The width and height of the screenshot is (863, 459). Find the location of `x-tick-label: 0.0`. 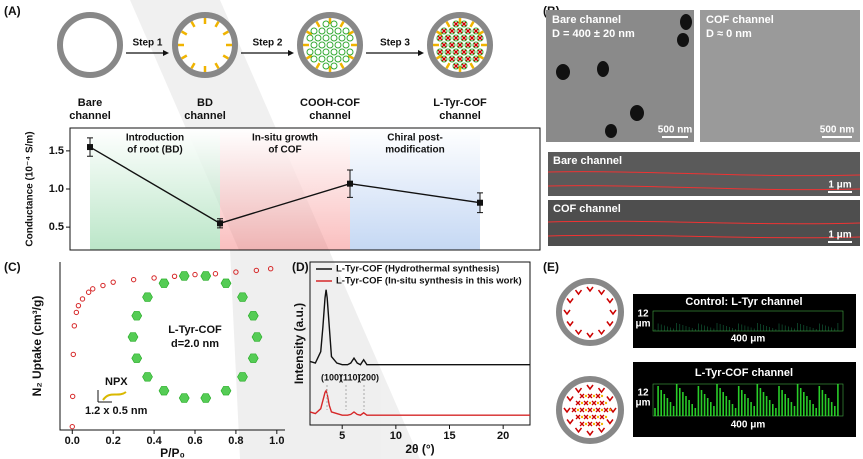

x-tick-label: 0.0 is located at coordinates (72, 441).